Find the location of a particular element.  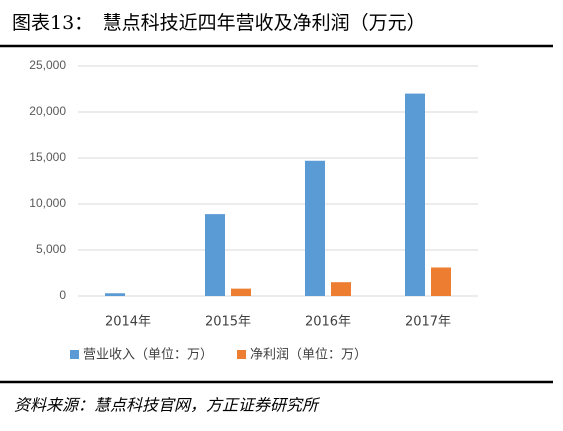

legend-label: 净利润（单位：万） is located at coordinates (308, 355).